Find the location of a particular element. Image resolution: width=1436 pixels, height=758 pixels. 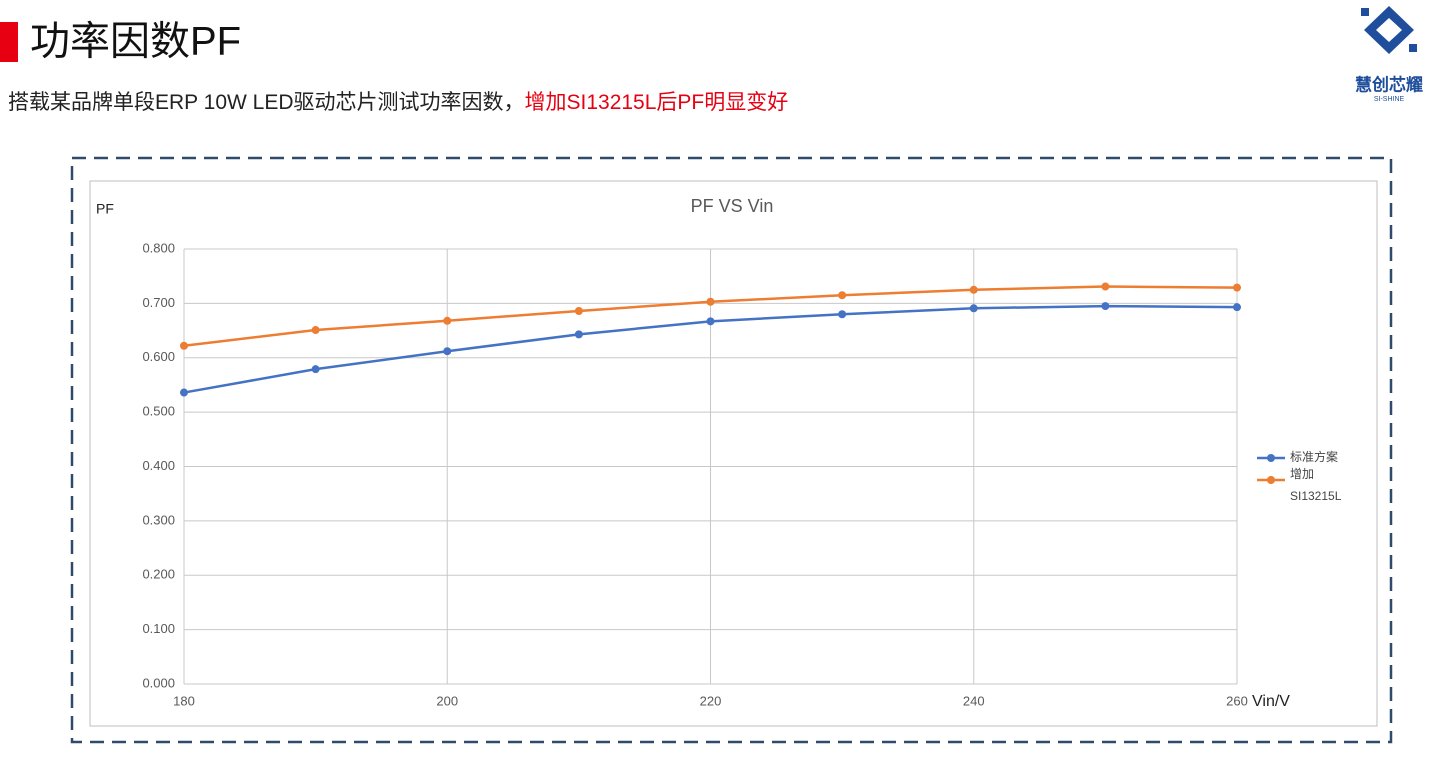

x-tick-label: 260 is located at coordinates (1237, 700).